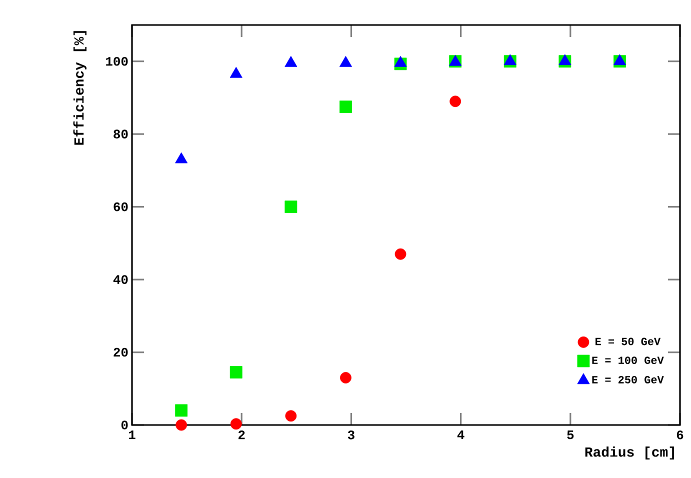 This screenshot has height=478, width=691. Describe the element at coordinates (121, 134) in the screenshot. I see `y-tick-label: 80` at that location.